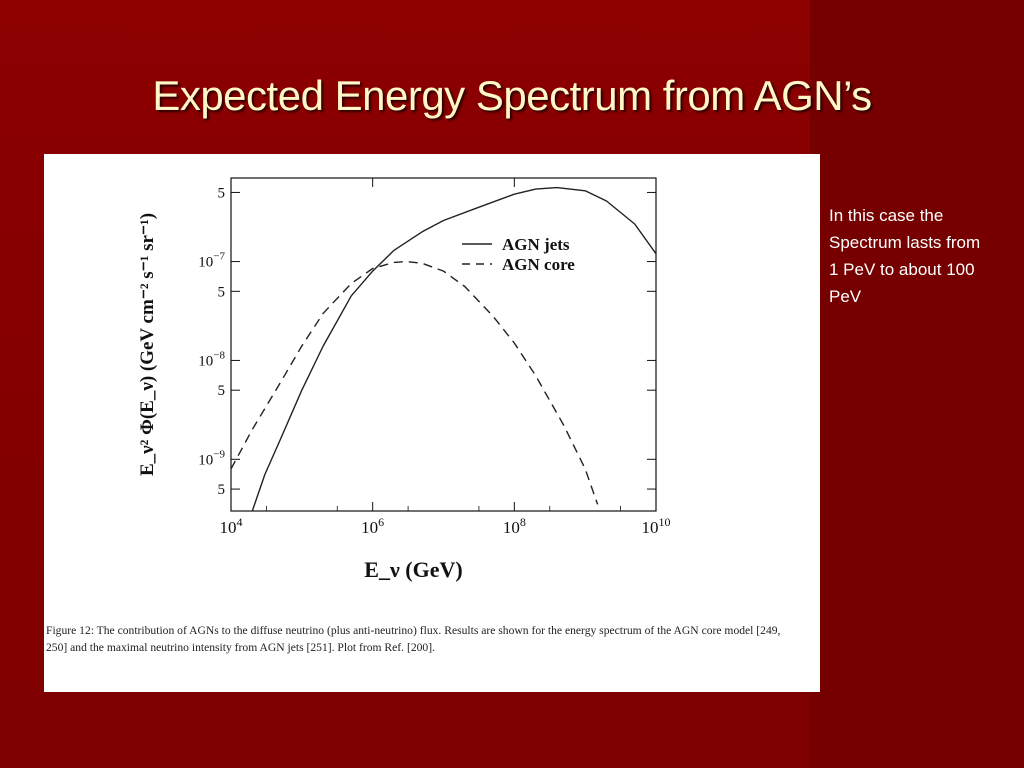  Describe the element at coordinates (231, 526) in the screenshot. I see `x-tick-label: 10⁴` at that location.